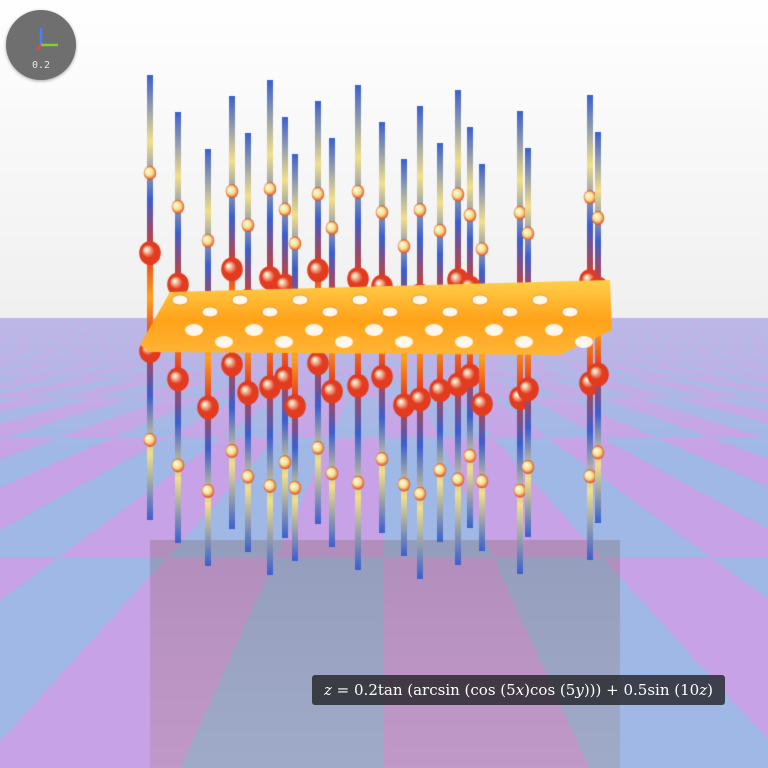  Describe the element at coordinates (328, 690) in the screenshot. I see `equation-lhs: z` at that location.